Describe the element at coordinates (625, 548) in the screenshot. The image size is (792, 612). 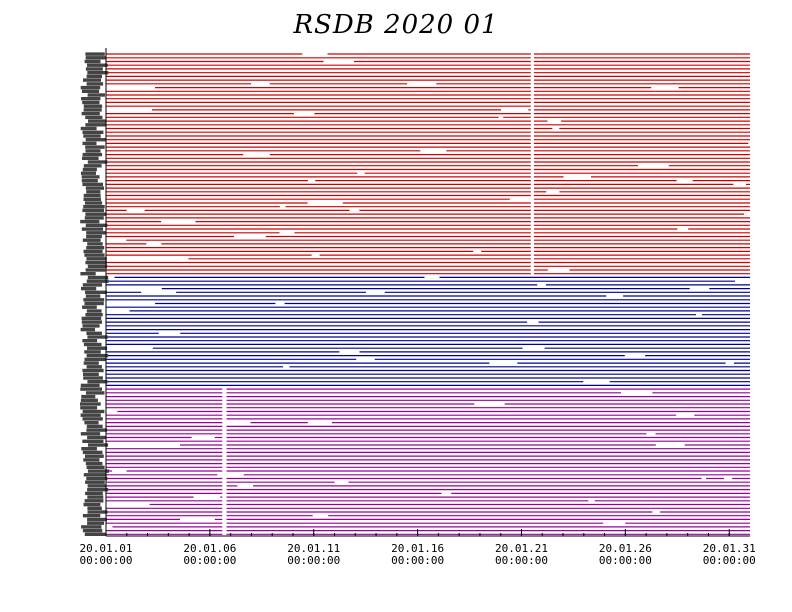
I see `x-tick-date-label: 20.01.26` at that location.